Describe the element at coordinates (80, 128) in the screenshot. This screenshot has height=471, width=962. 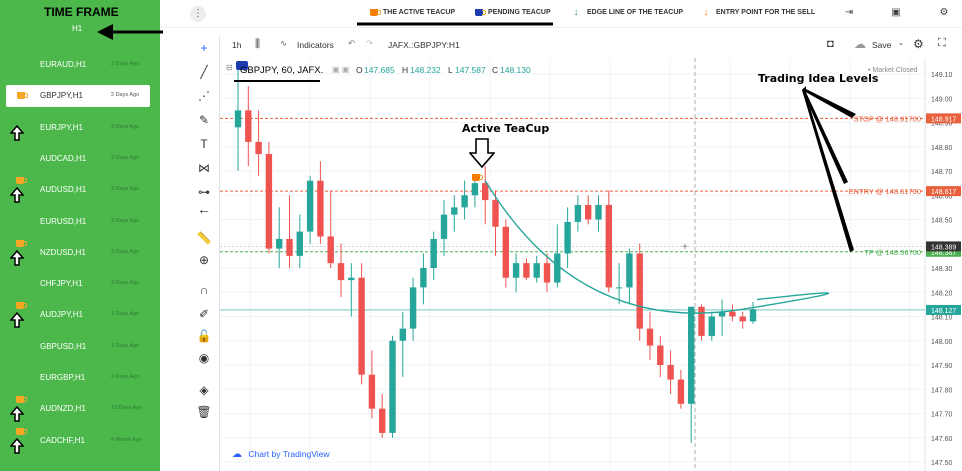
I see `sidebar-item-eurjpy: EURJPY,H1 2 Days Ago` at that location.